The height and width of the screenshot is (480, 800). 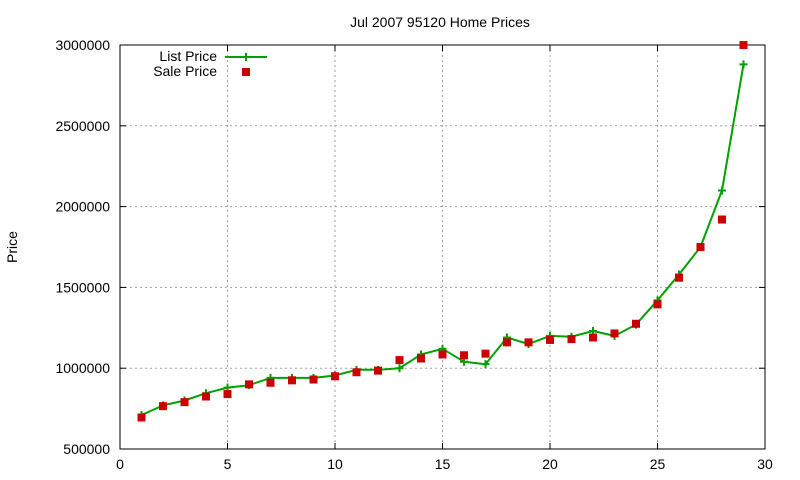 What do you see at coordinates (550, 464) in the screenshot?
I see `x-tick-label: 20` at bounding box center [550, 464].